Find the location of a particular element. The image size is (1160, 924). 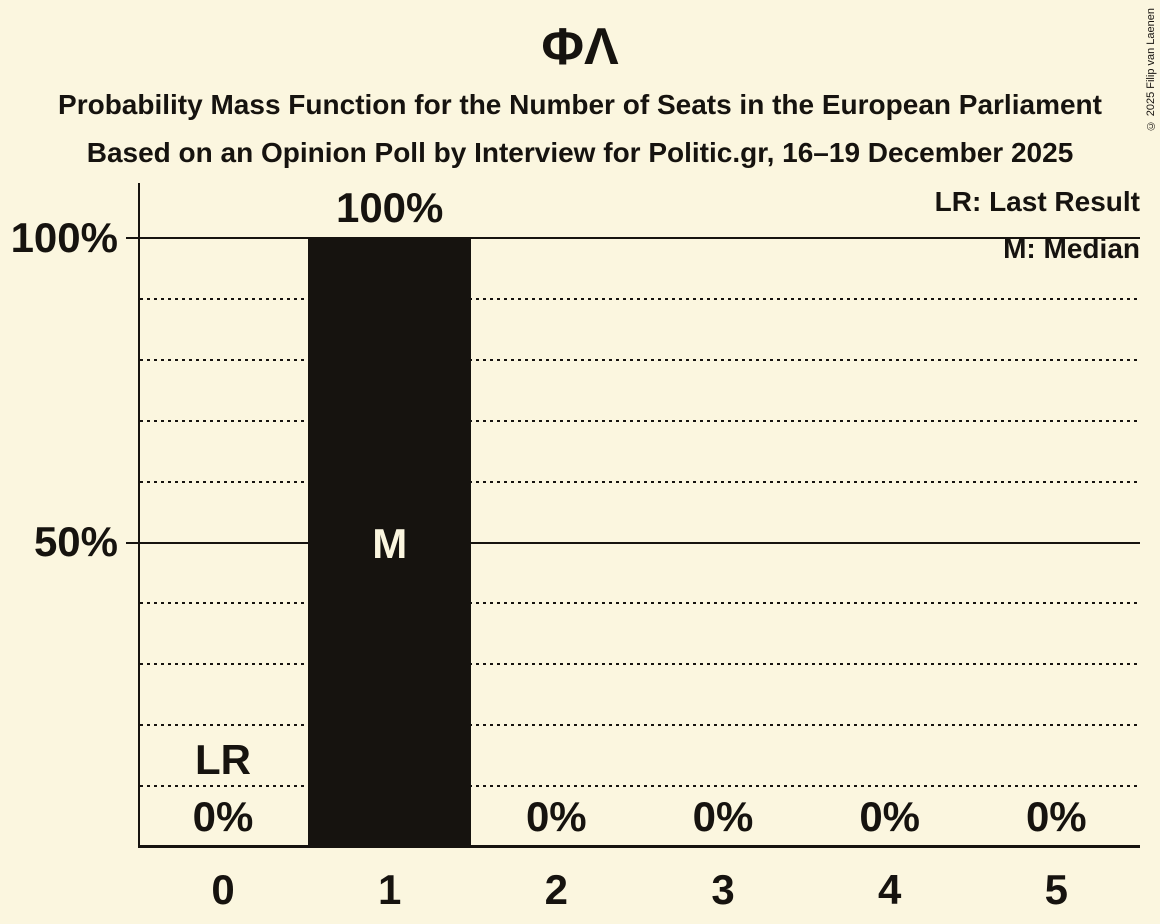

legend-last-result: LR: Last Result is located at coordinates (1037, 201).